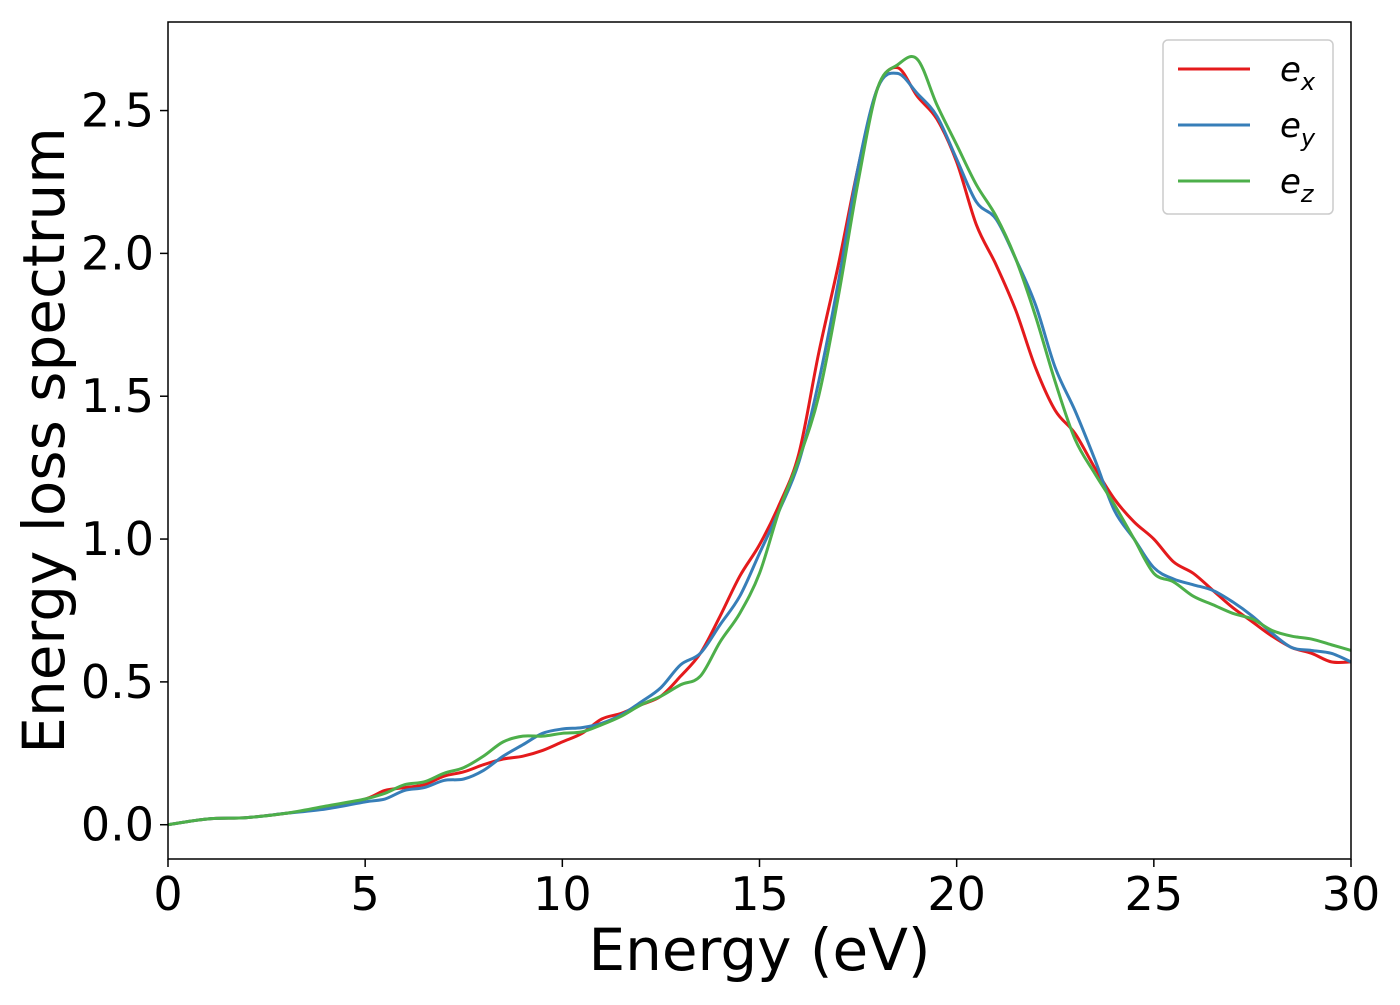 This screenshot has width=1400, height=1005. What do you see at coordinates (1298, 129) in the screenshot?
I see `legend-label-y: ey` at bounding box center [1298, 129].